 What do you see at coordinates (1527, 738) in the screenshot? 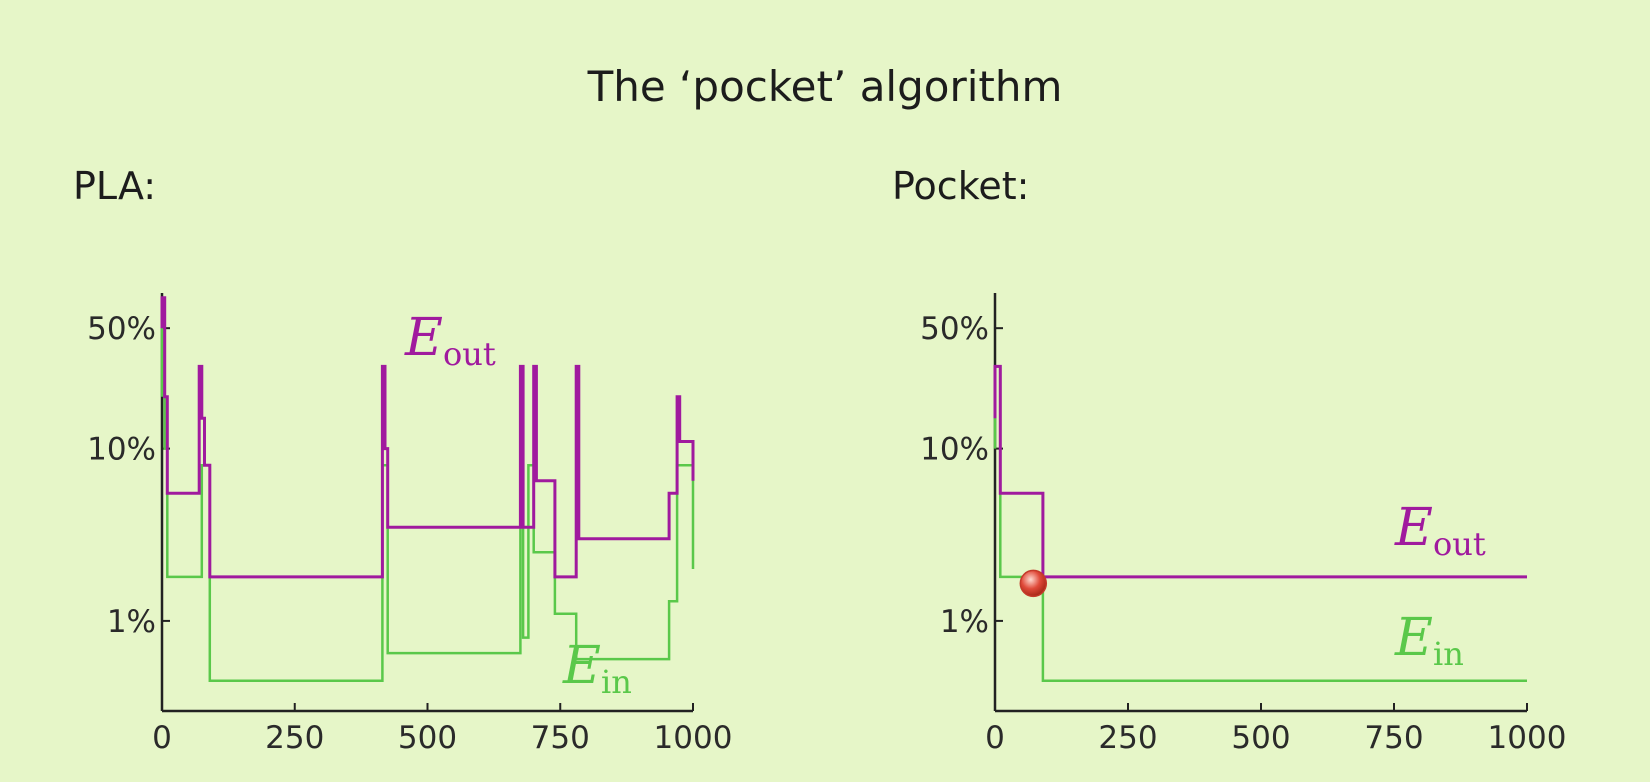
I see `pocket-x-tick-label: 1000` at bounding box center [1527, 738].